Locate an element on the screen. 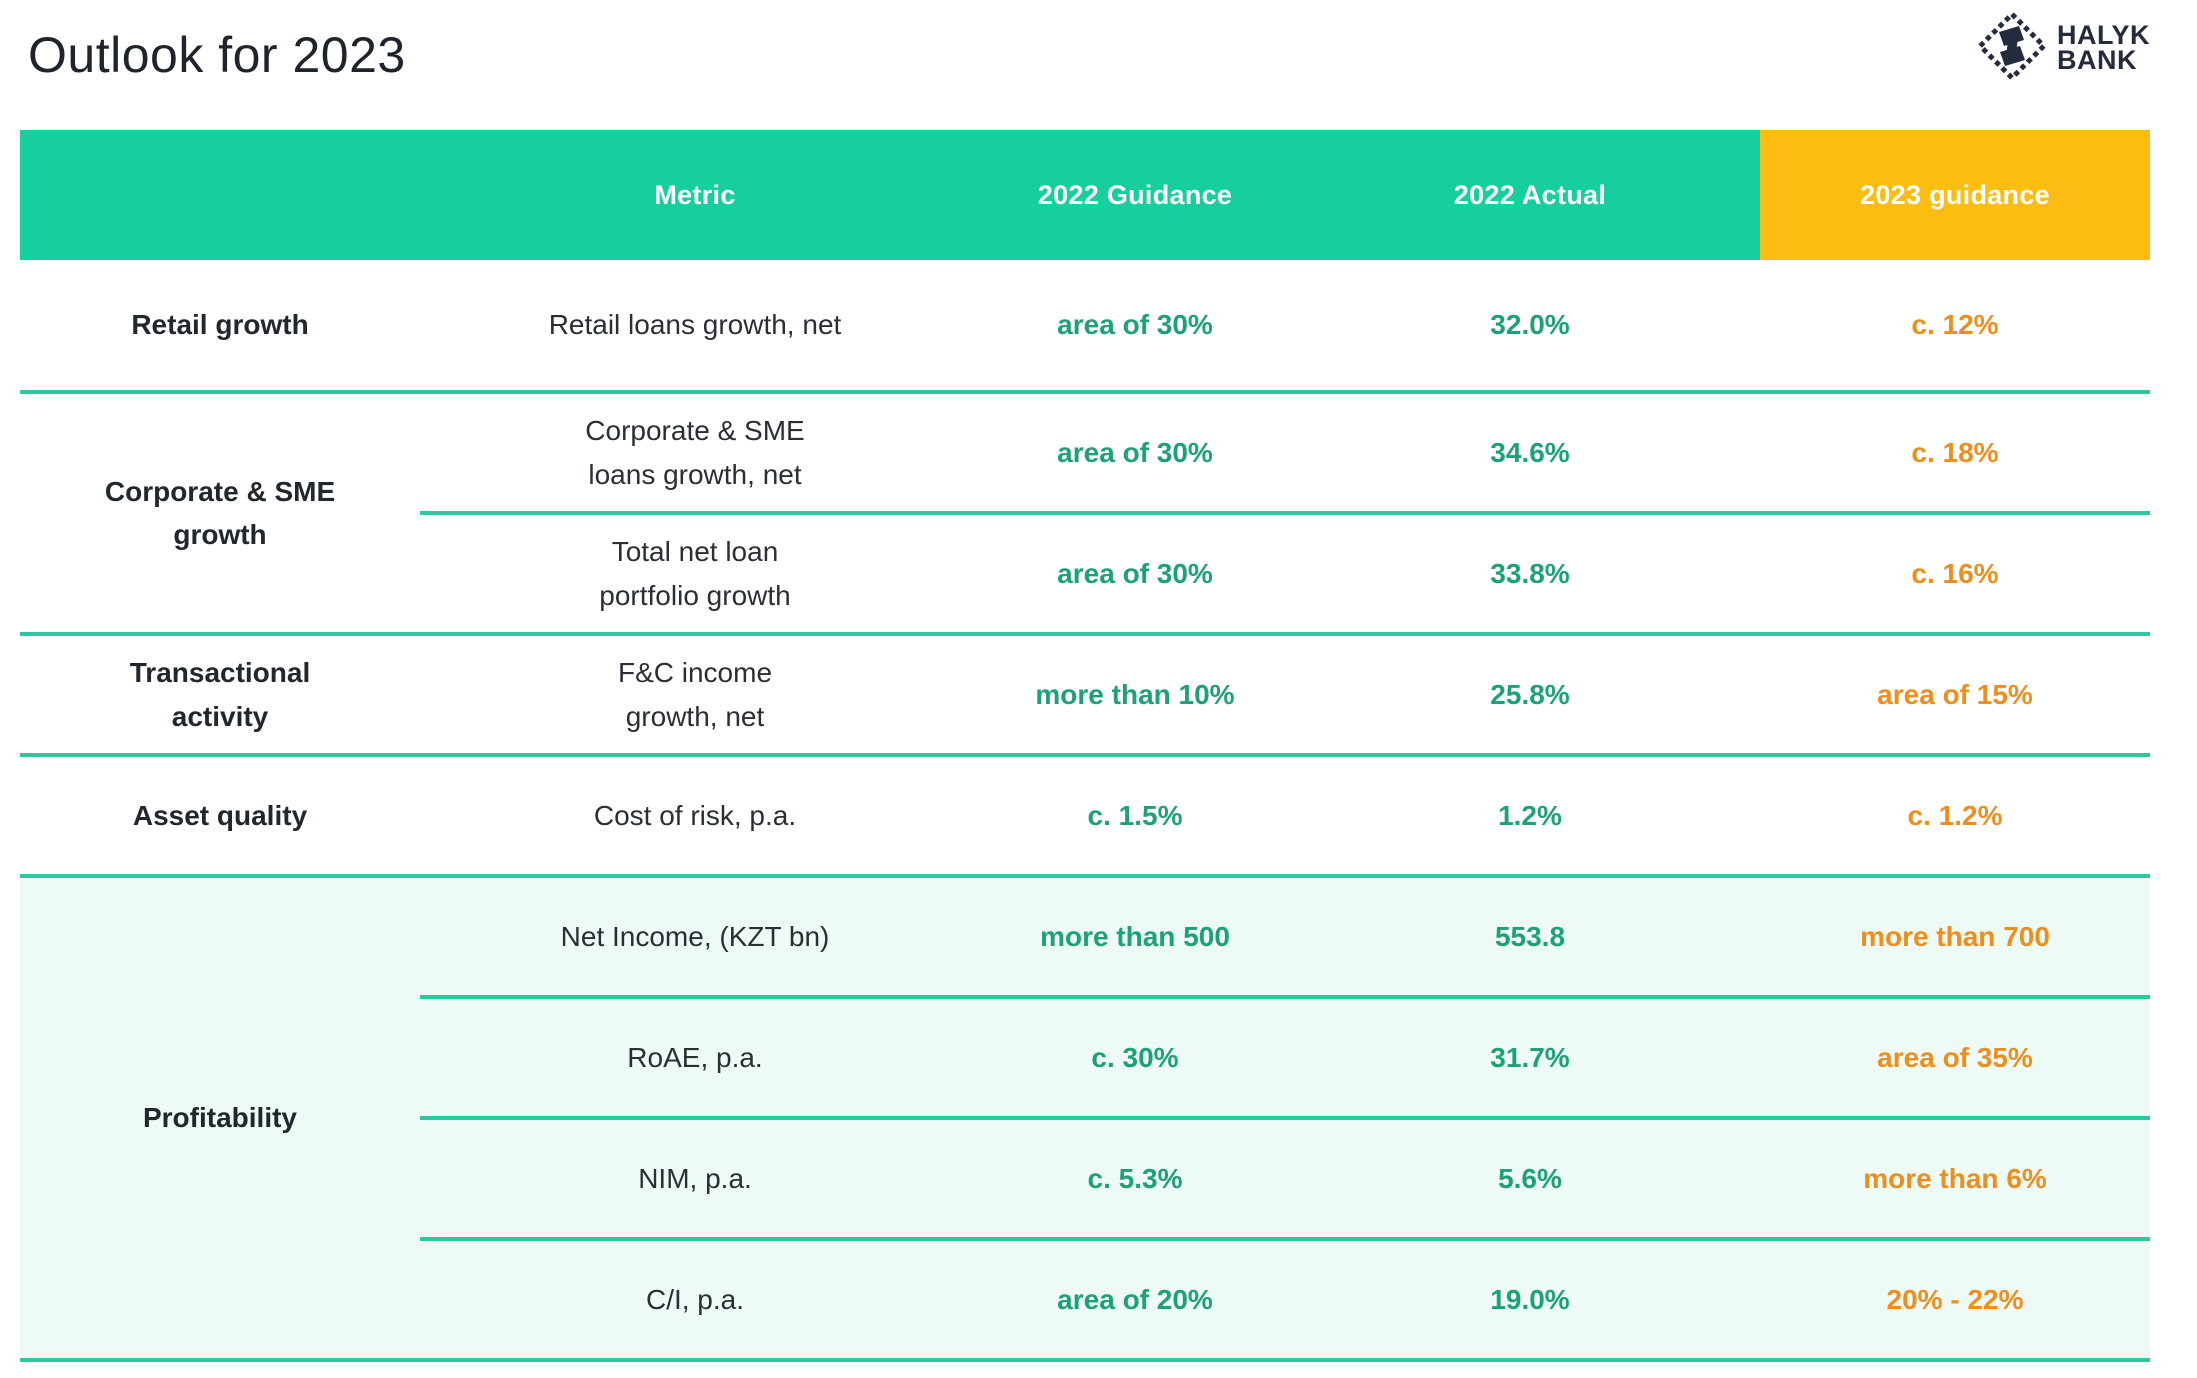 The image size is (2197, 1378). guidance-2023-cell: c. 12% is located at coordinates (1955, 327).